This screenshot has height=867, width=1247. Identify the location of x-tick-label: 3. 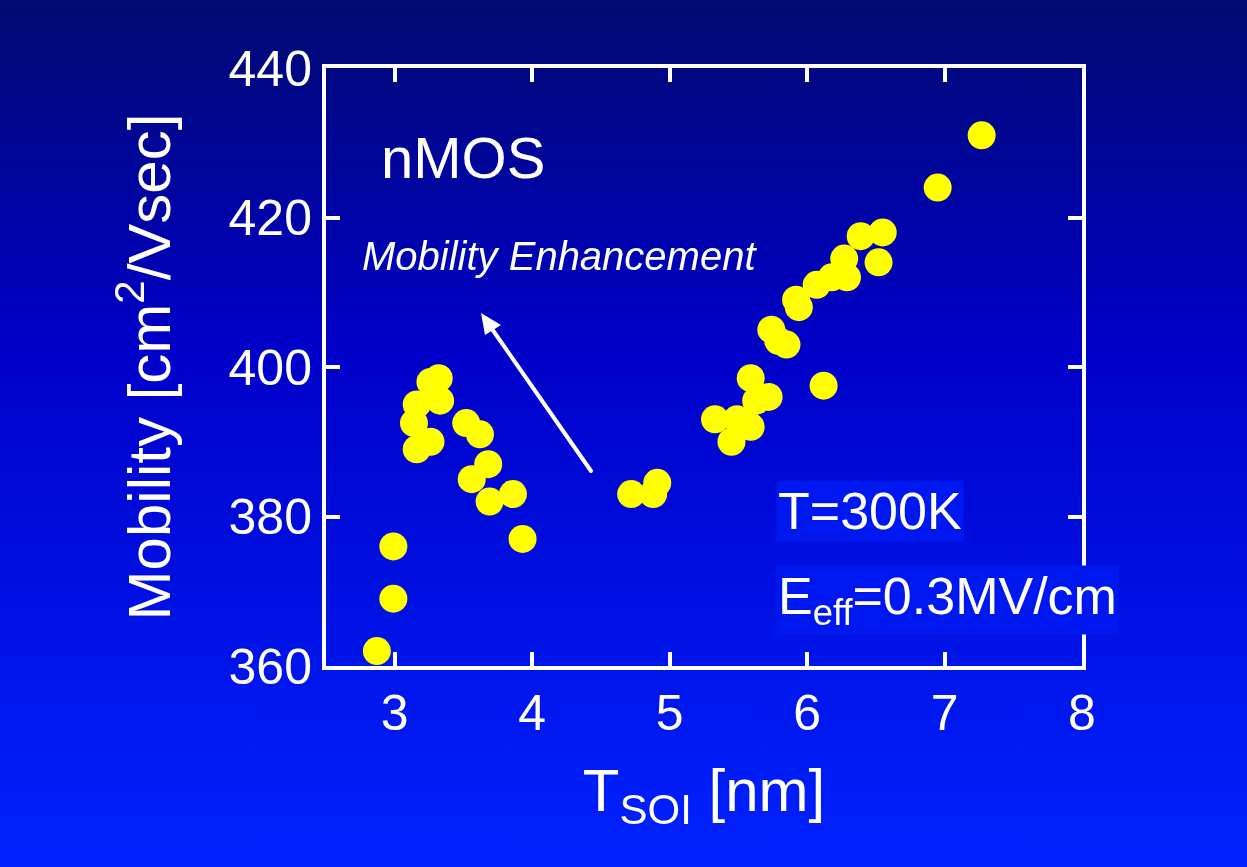
(394, 713).